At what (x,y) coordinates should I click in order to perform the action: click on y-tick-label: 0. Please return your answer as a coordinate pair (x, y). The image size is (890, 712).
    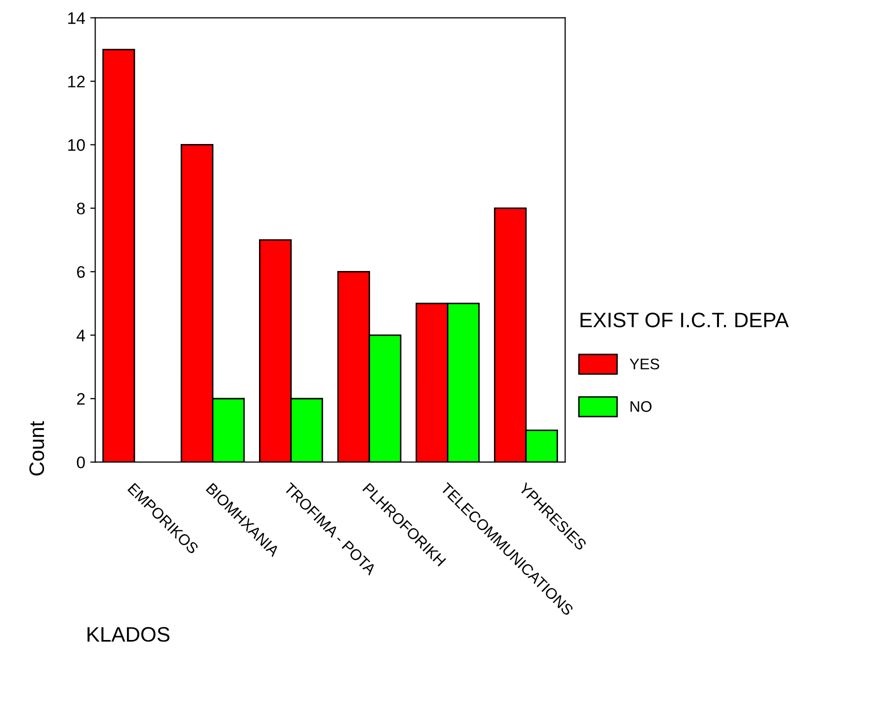
    Looking at the image, I should click on (80, 462).